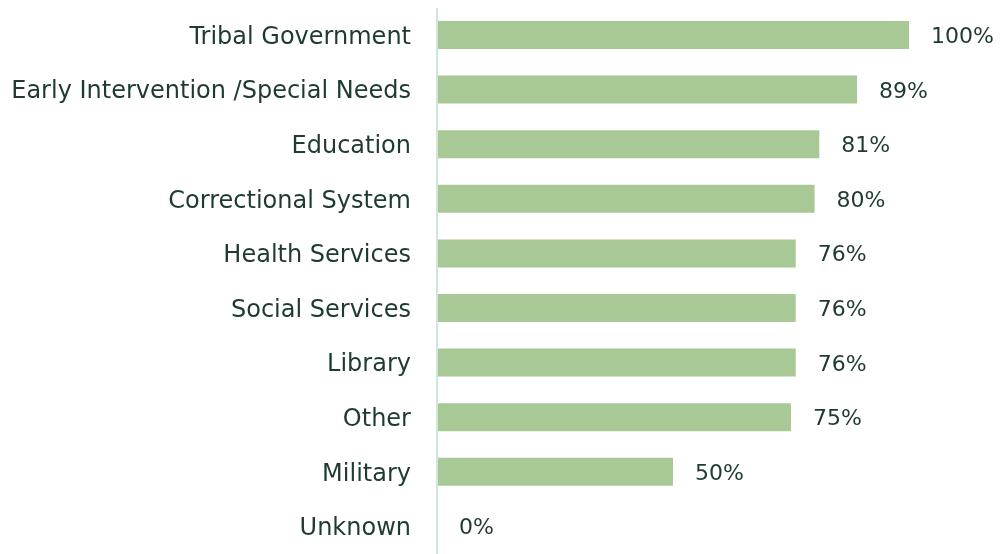 This screenshot has width=1002, height=554. What do you see at coordinates (962, 35) in the screenshot?
I see `data-label: 100%` at bounding box center [962, 35].